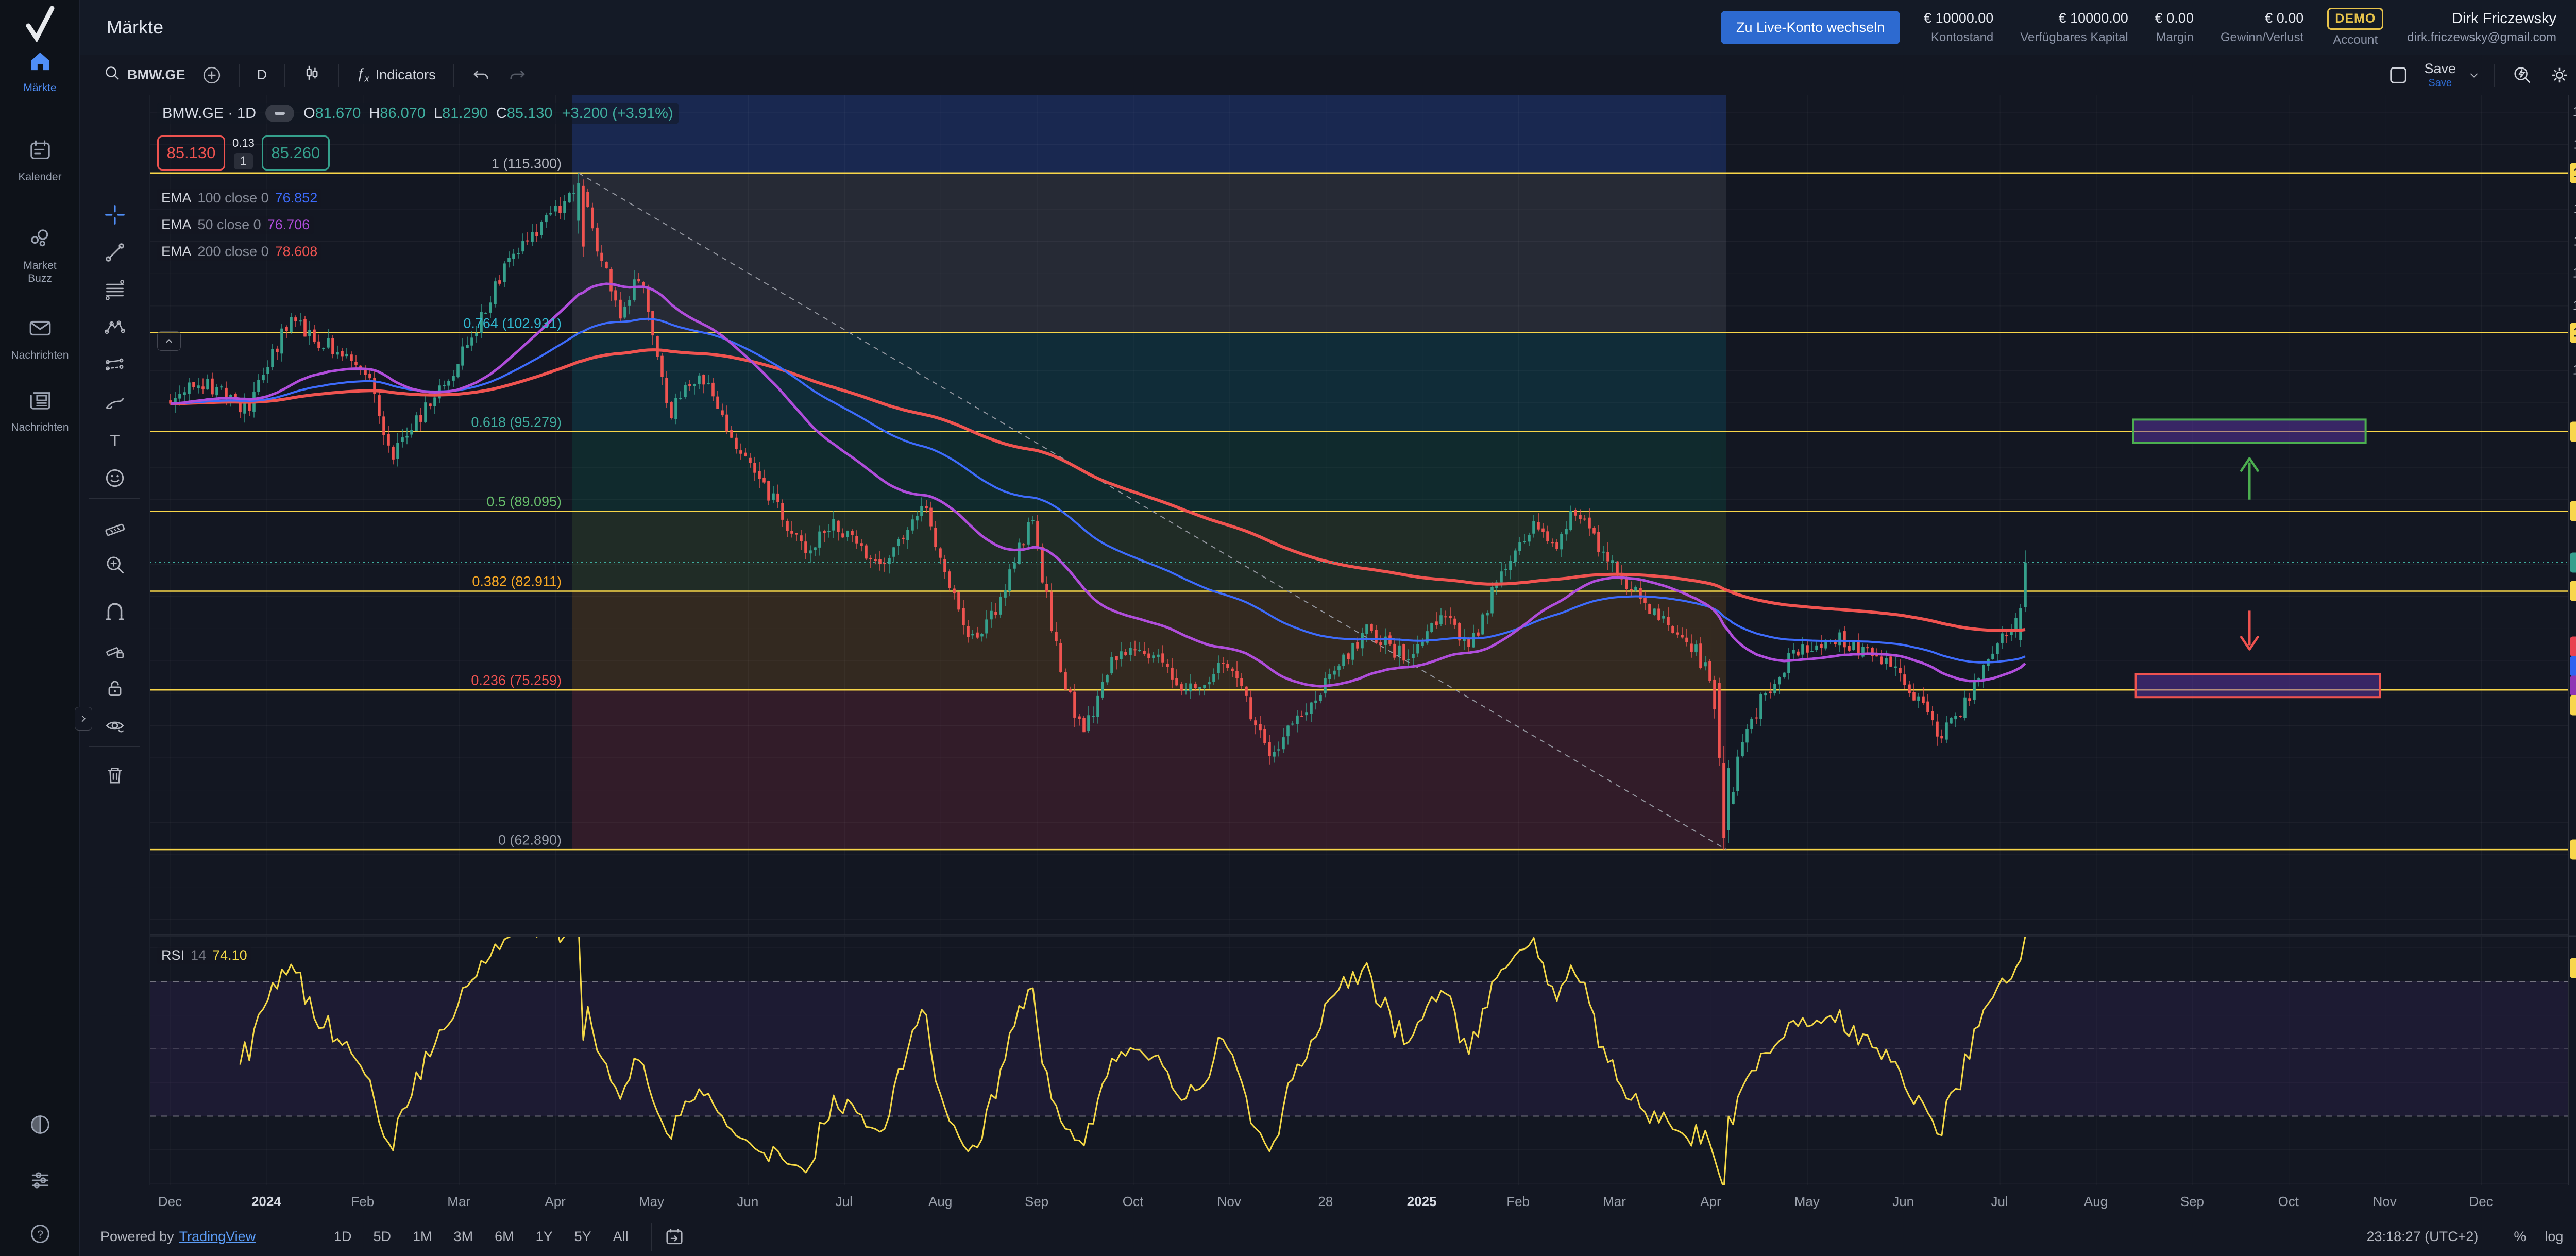 This screenshot has height=1256, width=2576. What do you see at coordinates (156, 74) in the screenshot?
I see `symbol-name: BMW.GE` at bounding box center [156, 74].